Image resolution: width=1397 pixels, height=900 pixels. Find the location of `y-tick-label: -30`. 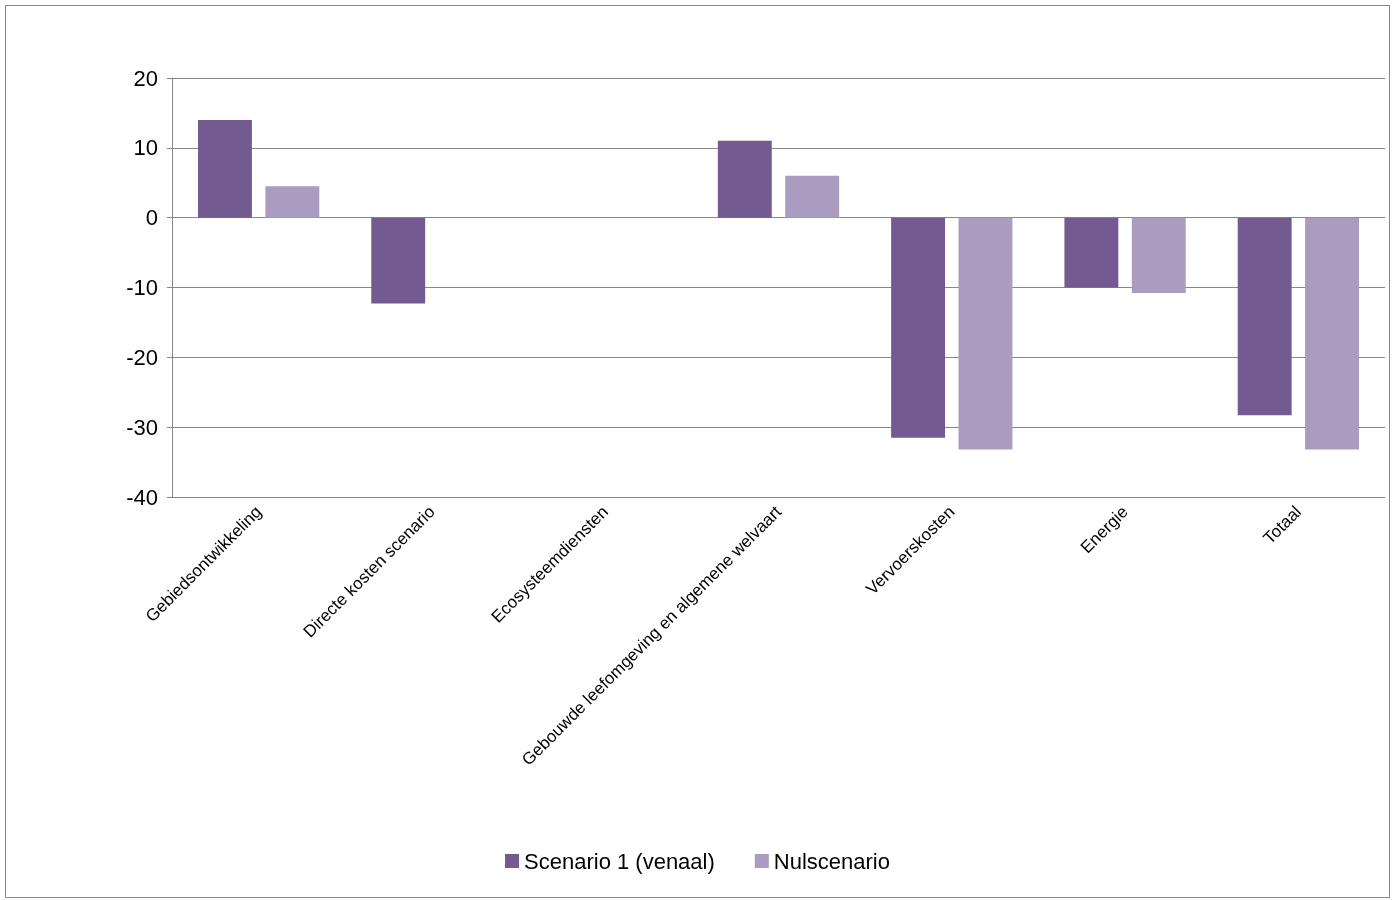

y-tick-label: -30 is located at coordinates (142, 427).